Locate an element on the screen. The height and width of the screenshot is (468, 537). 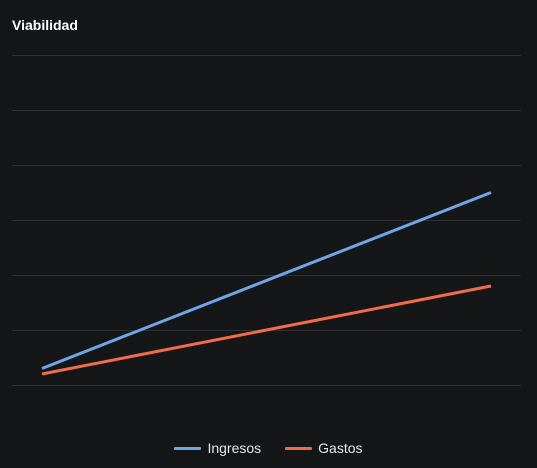
legend-item-ingresos: Ingresos is located at coordinates (217, 448).